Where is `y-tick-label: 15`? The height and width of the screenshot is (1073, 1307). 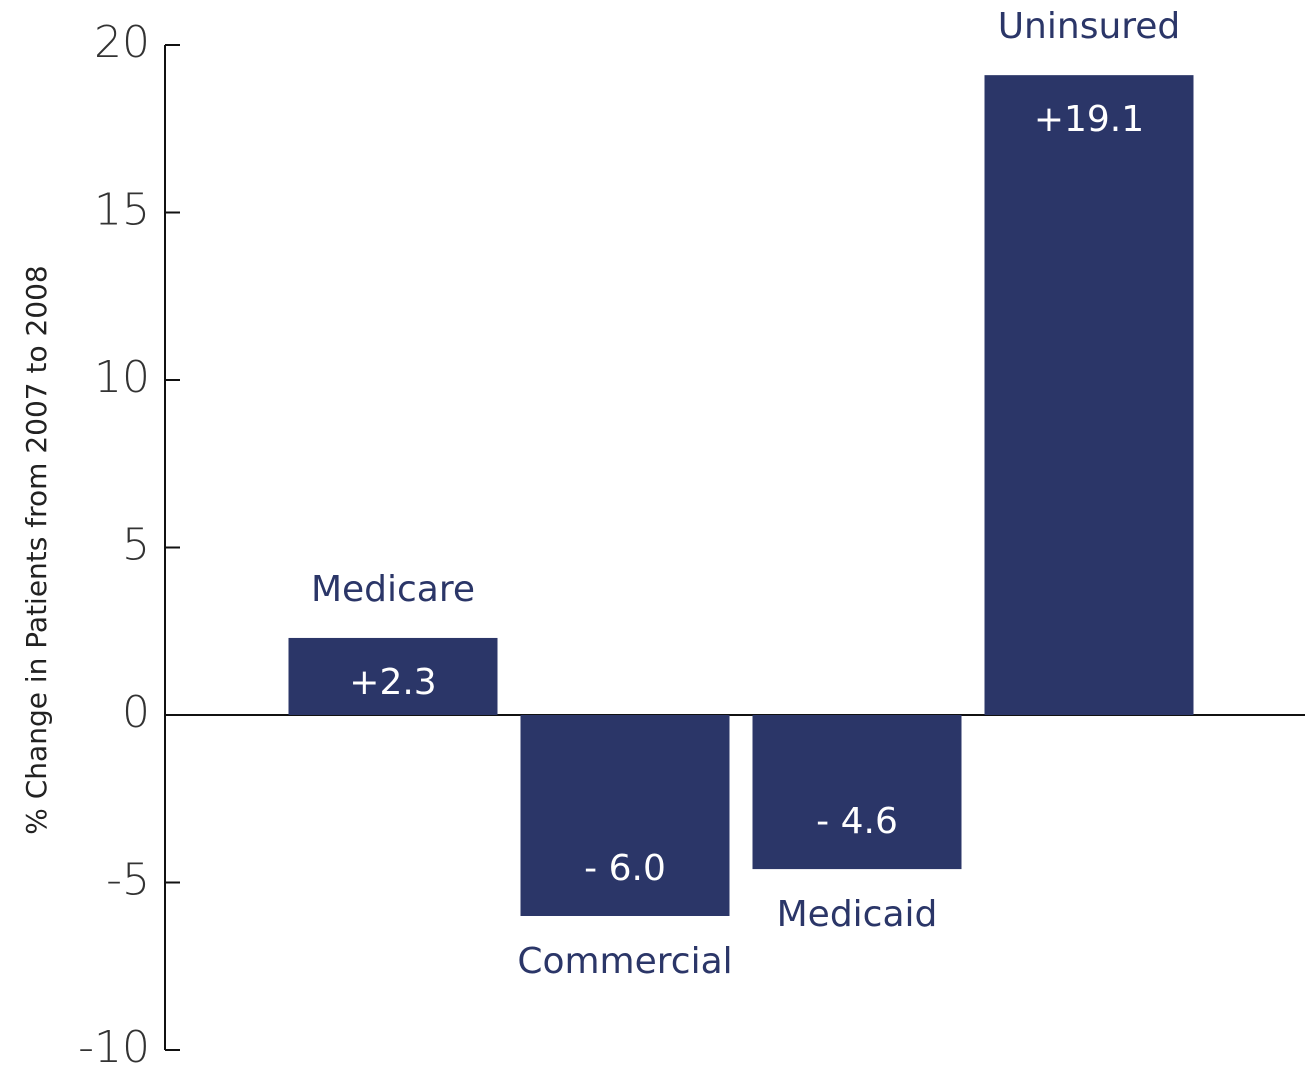 y-tick-label: 15 is located at coordinates (122, 210).